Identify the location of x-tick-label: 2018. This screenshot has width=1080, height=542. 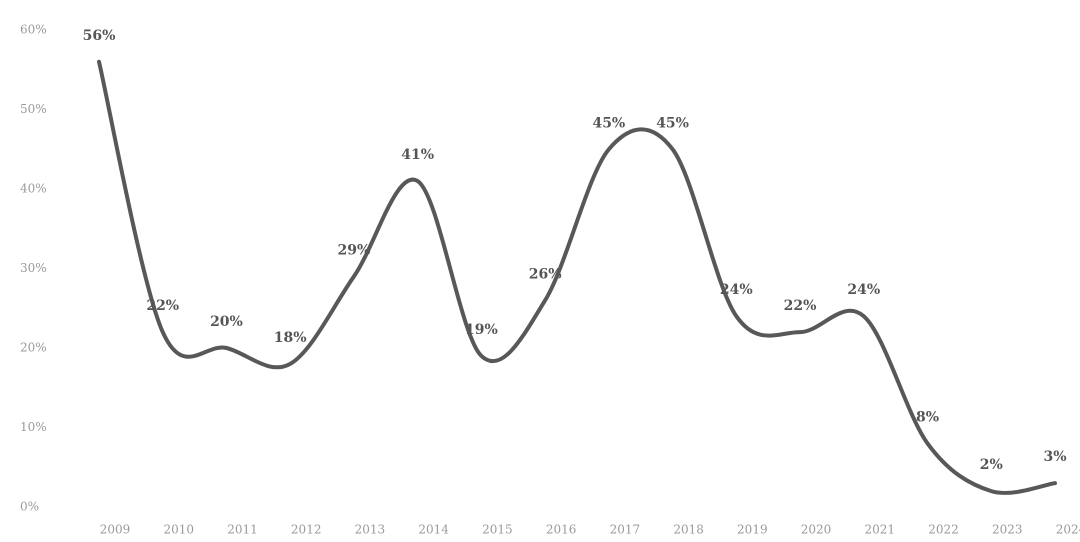
(688, 530).